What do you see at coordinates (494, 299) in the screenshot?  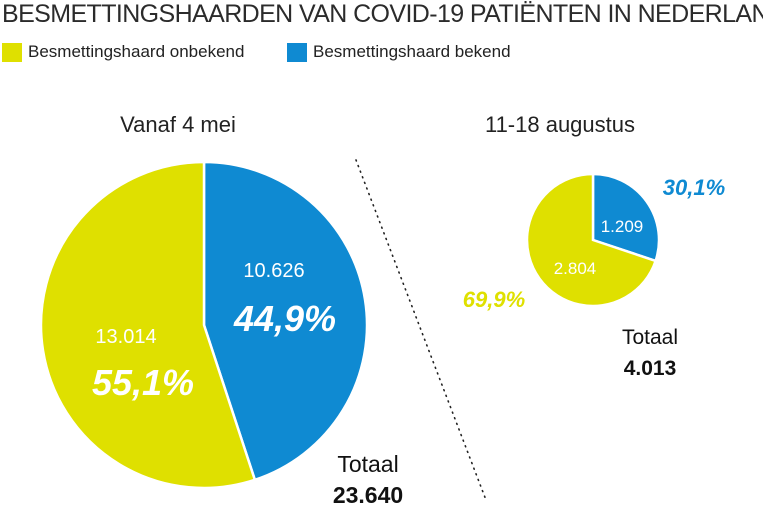 I see `slice-percent-label: 69,9%` at bounding box center [494, 299].